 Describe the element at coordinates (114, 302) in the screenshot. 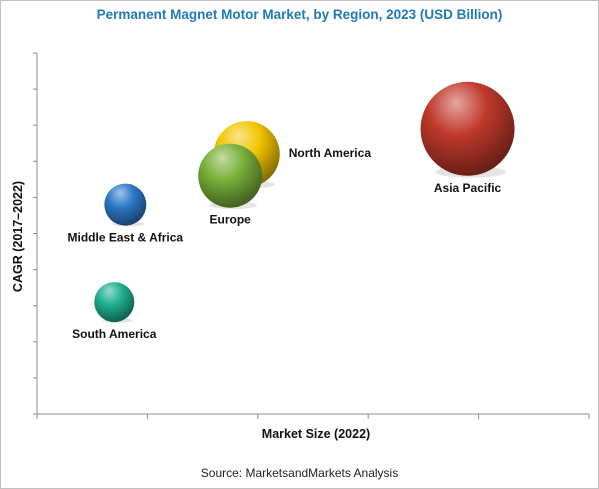

I see `bubble-south-america` at that location.